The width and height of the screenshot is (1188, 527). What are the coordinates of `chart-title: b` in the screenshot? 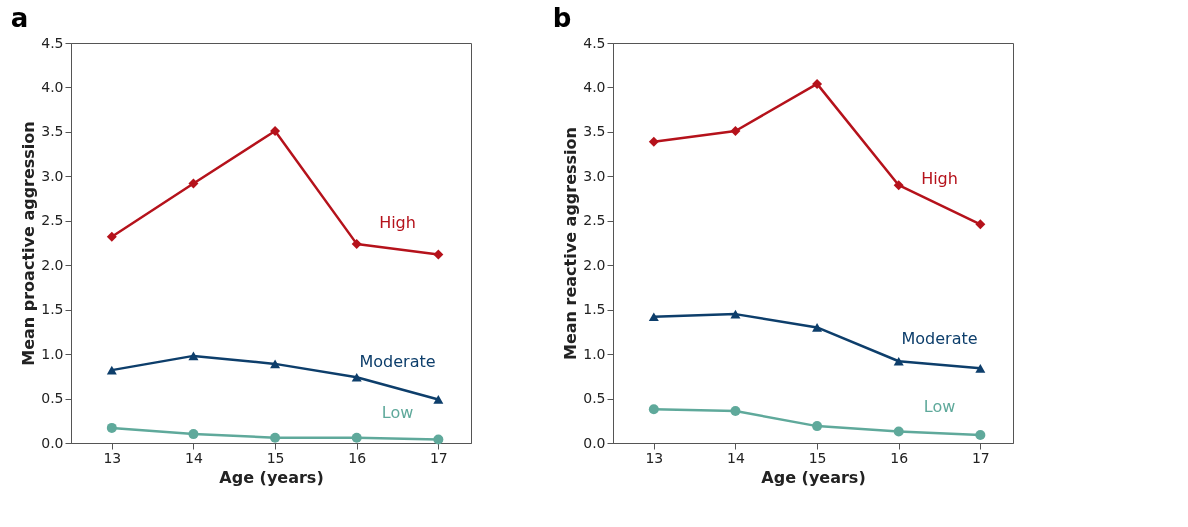 It's located at (562, 18).